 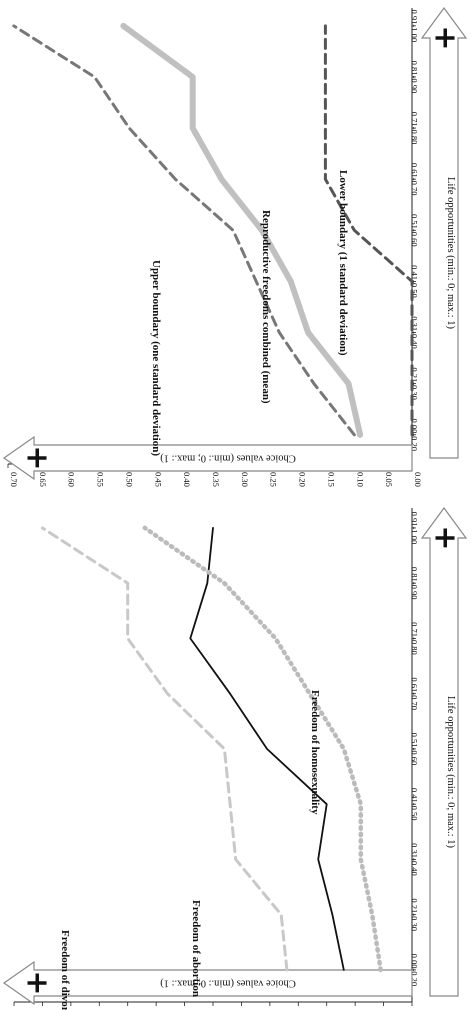 What do you see at coordinates (65, 970) in the screenshot?
I see `series-label-3: Freedom of divorce` at bounding box center [65, 970].